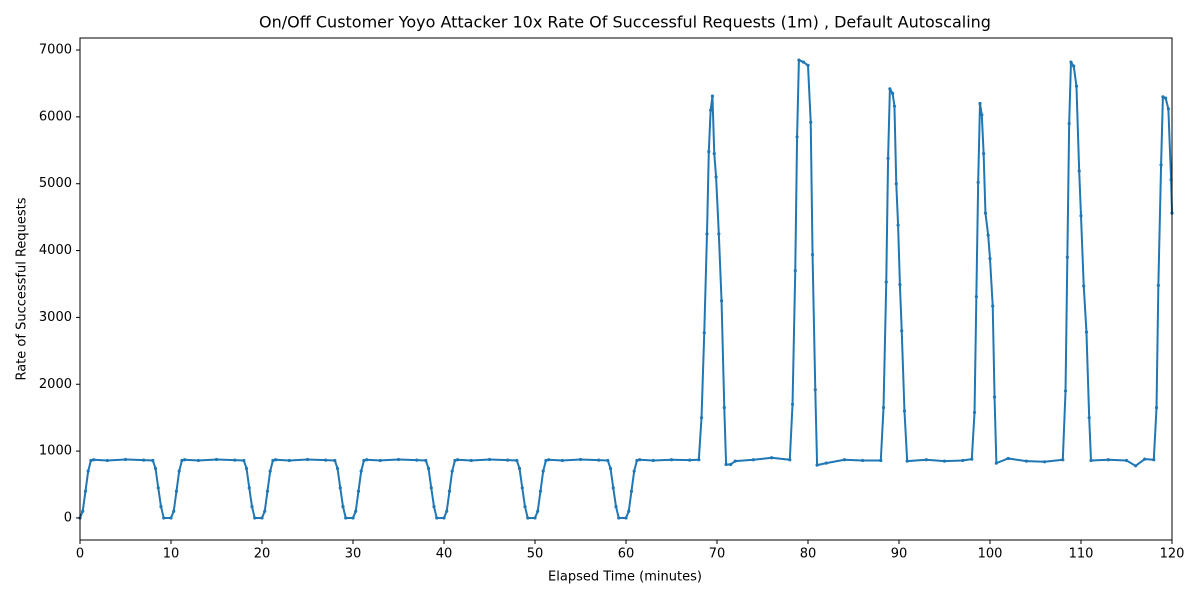  Describe the element at coordinates (80, 554) in the screenshot. I see `x-tick-label: 0` at that location.